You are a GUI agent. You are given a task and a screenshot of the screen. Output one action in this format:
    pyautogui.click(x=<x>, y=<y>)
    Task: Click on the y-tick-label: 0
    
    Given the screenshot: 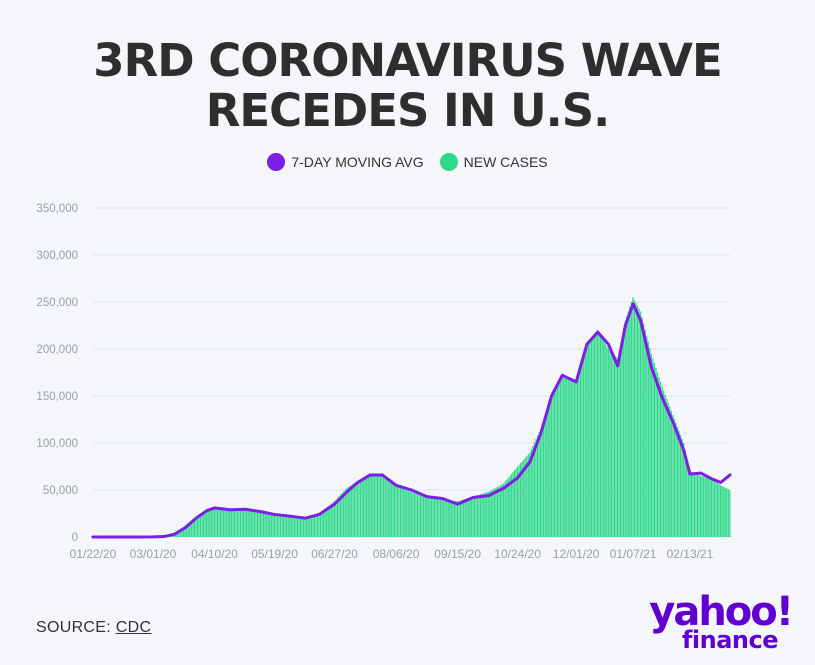 What is the action you would take?
    pyautogui.click(x=75, y=538)
    